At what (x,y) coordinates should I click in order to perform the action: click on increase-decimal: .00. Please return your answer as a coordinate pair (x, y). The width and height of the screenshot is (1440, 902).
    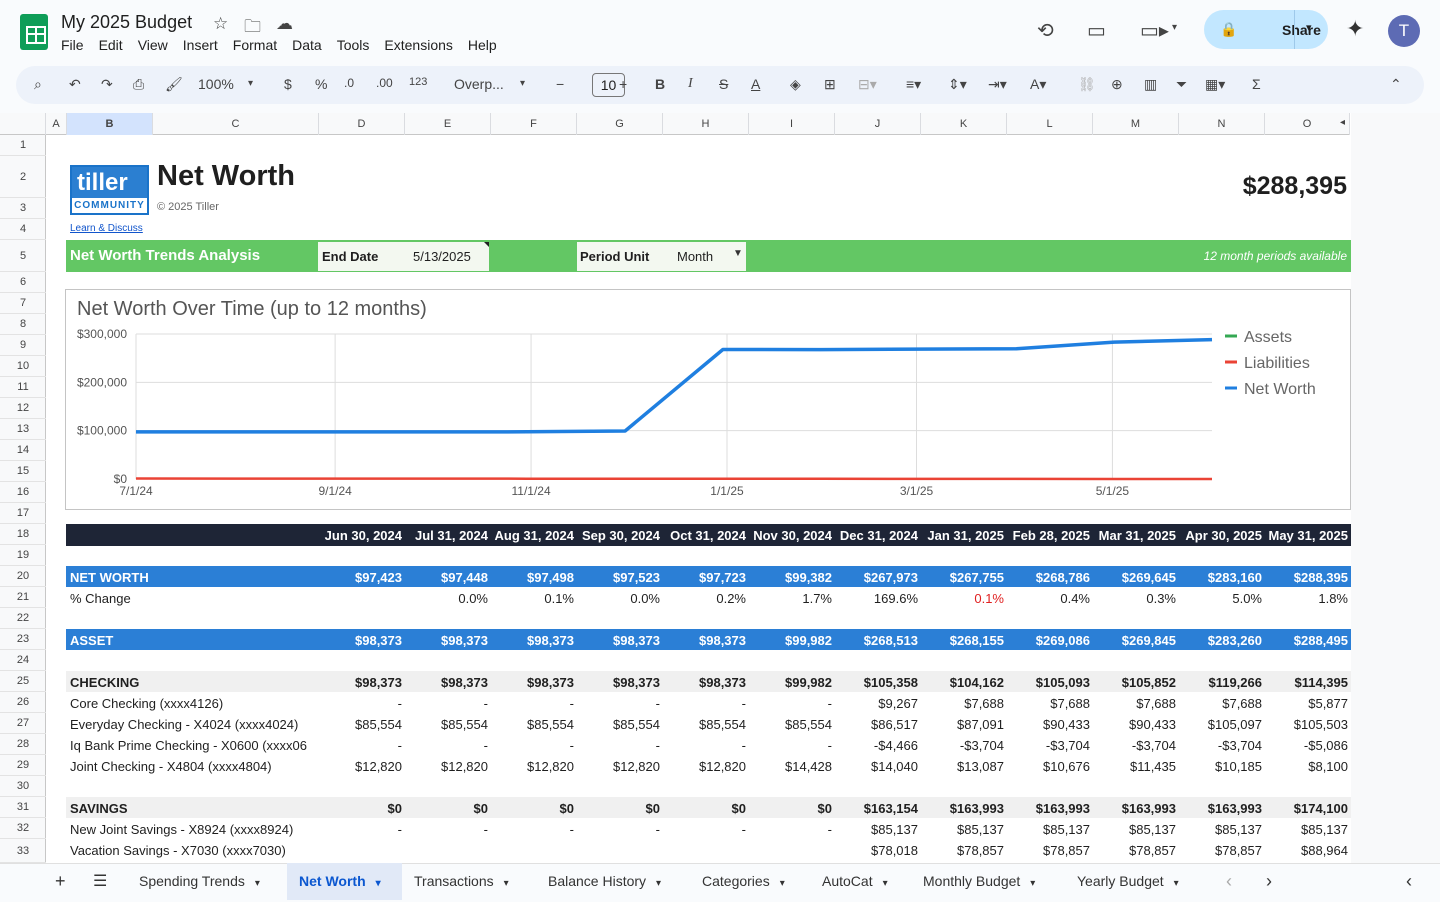
    Looking at the image, I should click on (384, 83).